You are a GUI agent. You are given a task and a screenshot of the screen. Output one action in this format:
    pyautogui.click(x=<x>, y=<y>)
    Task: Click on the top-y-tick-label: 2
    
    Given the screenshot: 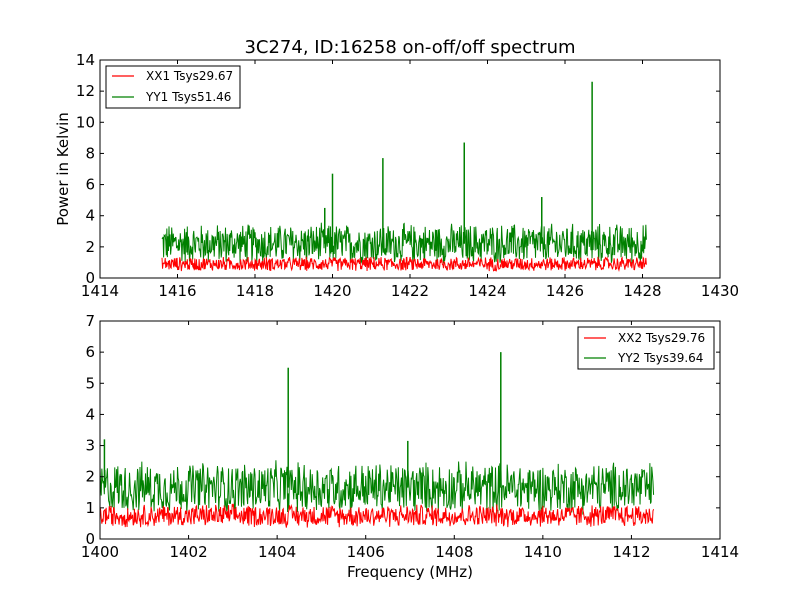 What is the action you would take?
    pyautogui.click(x=90, y=247)
    